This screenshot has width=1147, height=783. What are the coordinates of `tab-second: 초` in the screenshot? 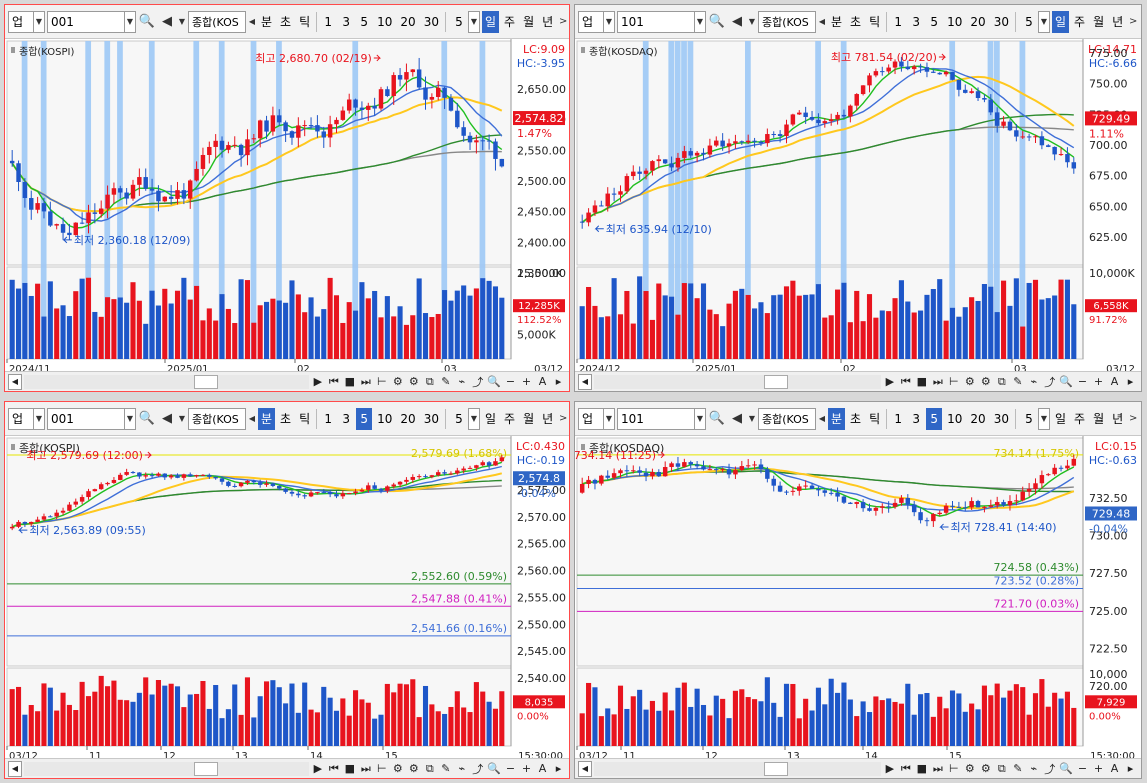 It's located at (286, 419).